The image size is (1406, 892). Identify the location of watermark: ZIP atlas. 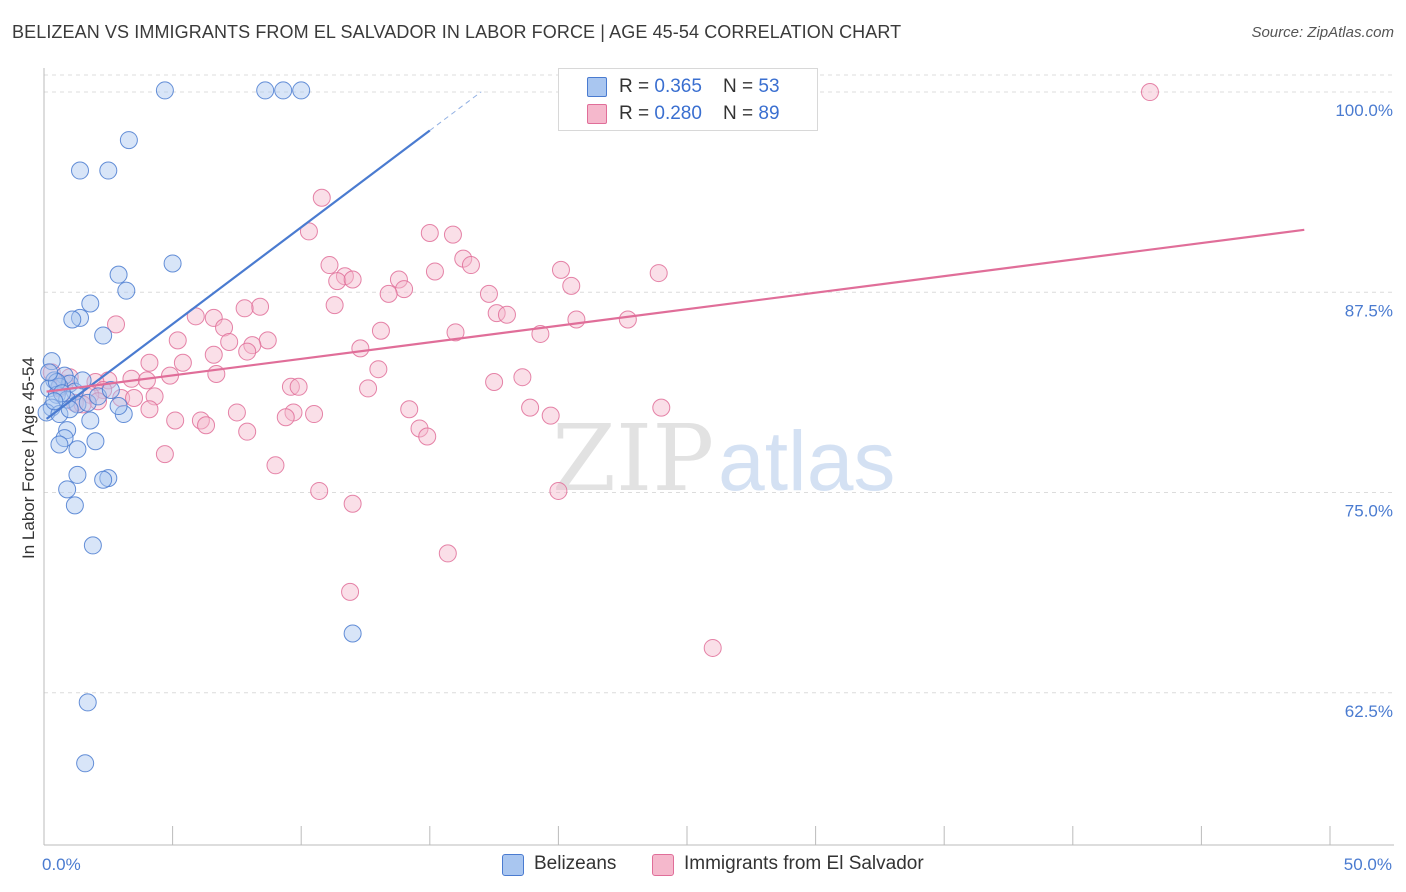
(723, 458).